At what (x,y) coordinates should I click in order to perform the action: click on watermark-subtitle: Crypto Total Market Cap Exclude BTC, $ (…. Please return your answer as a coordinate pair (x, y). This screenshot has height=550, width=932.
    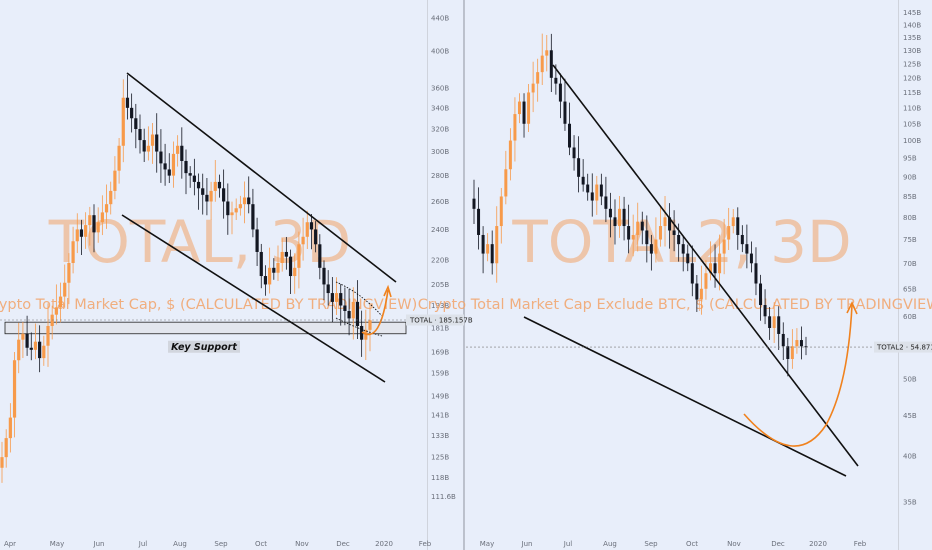
    Looking at the image, I should click on (675, 305).